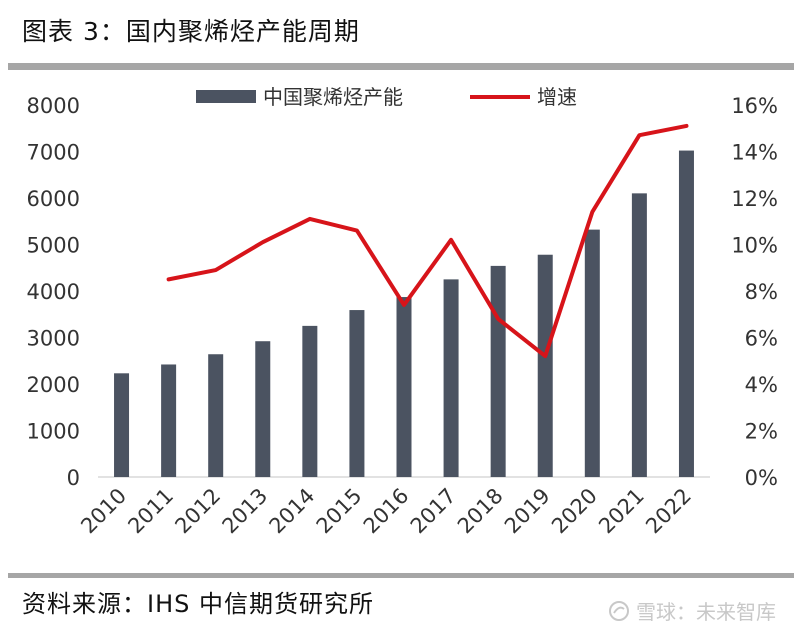  I want to click on right-axis: 0% 2% 4% 6% 8% 10% 12% 14% 16%, so click(754, 292).